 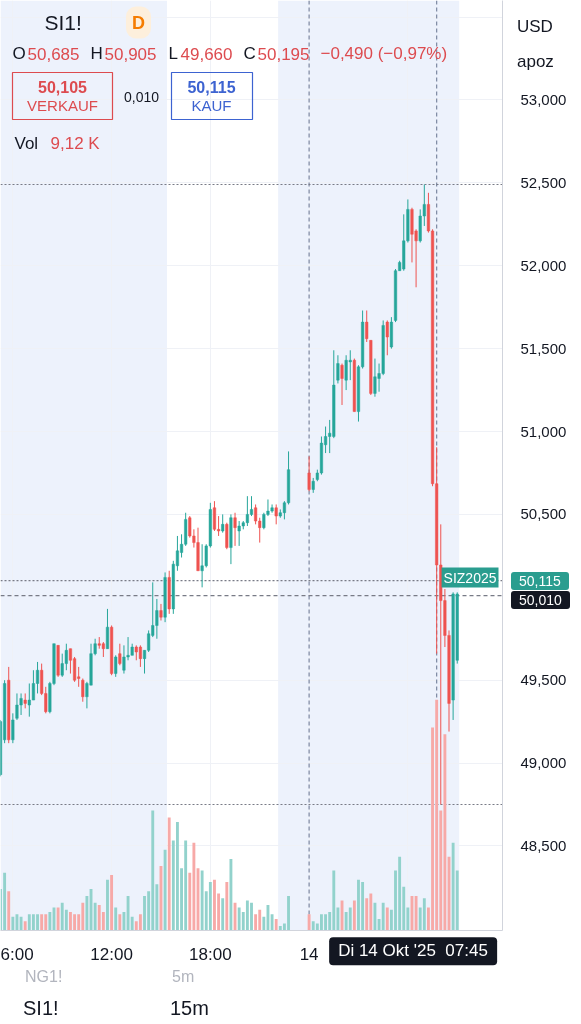 I want to click on y-tick-label: 53,000, so click(x=543, y=99).